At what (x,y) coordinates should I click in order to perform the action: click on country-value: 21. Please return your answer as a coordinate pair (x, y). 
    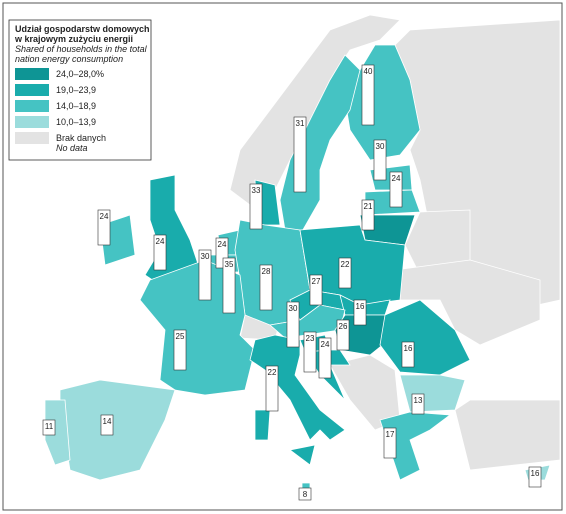
    Looking at the image, I should click on (368, 206).